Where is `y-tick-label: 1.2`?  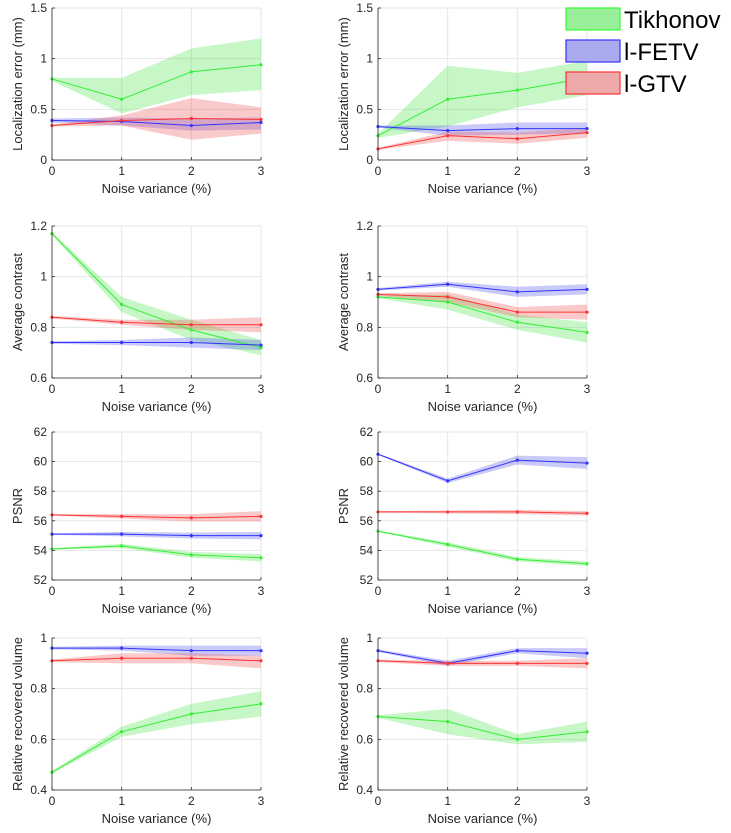 y-tick-label: 1.2 is located at coordinates (364, 226).